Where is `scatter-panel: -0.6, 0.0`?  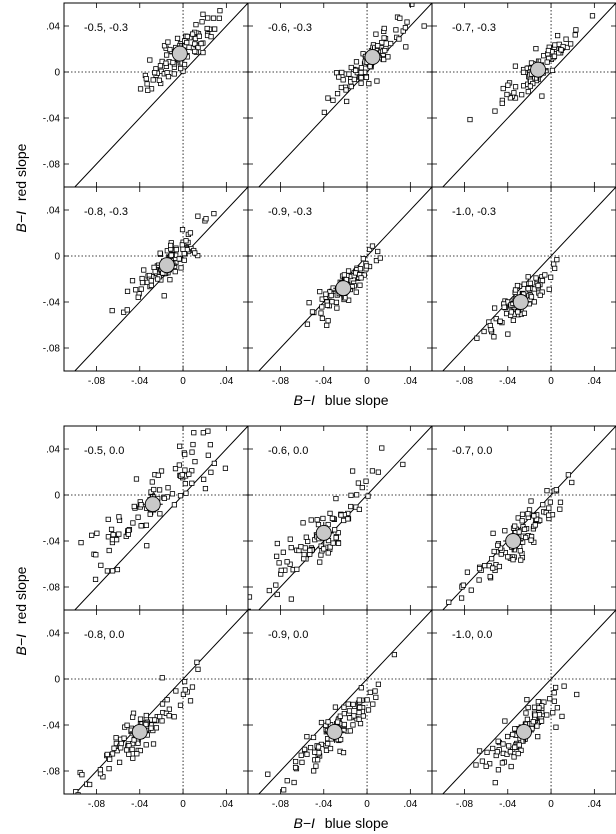 scatter-panel: -0.6, 0.0 is located at coordinates (340, 518).